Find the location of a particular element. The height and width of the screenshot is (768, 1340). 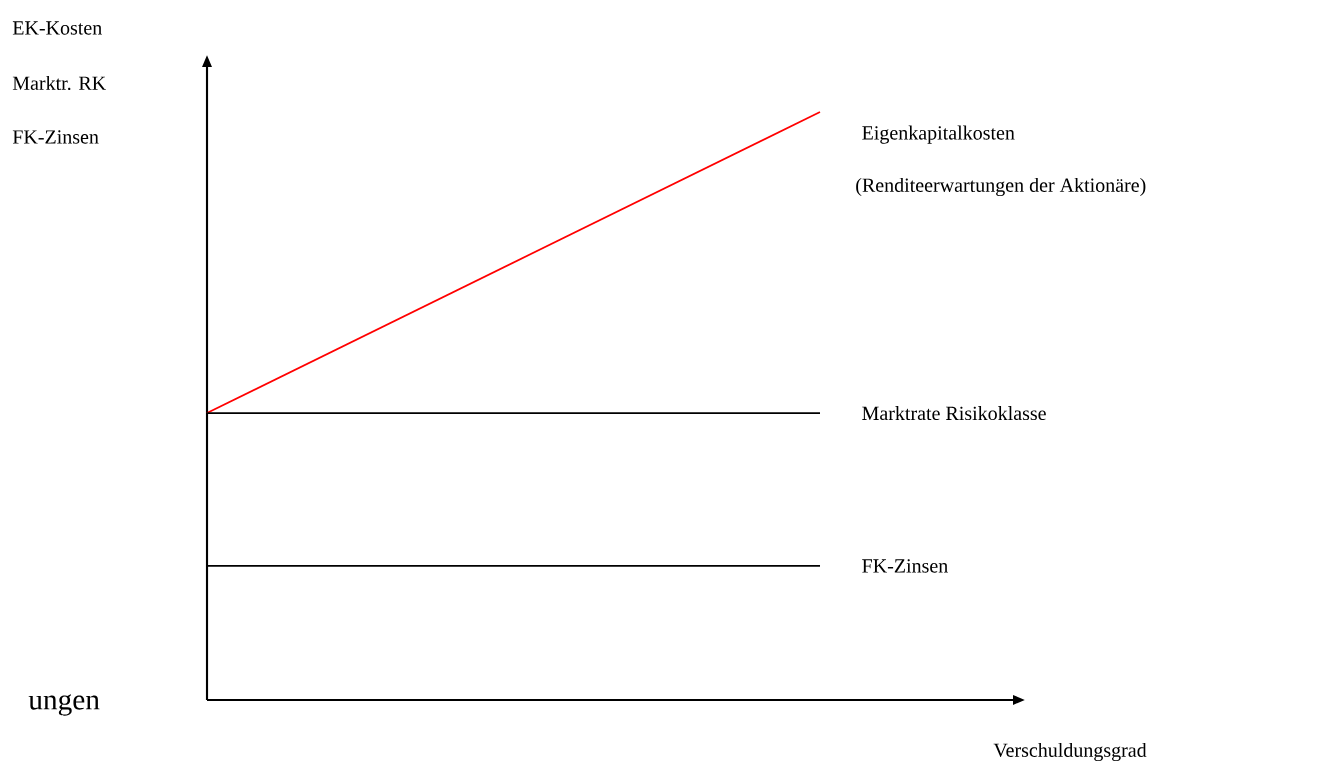

text: Eigenkapitalkosten is located at coordinates (938, 134).